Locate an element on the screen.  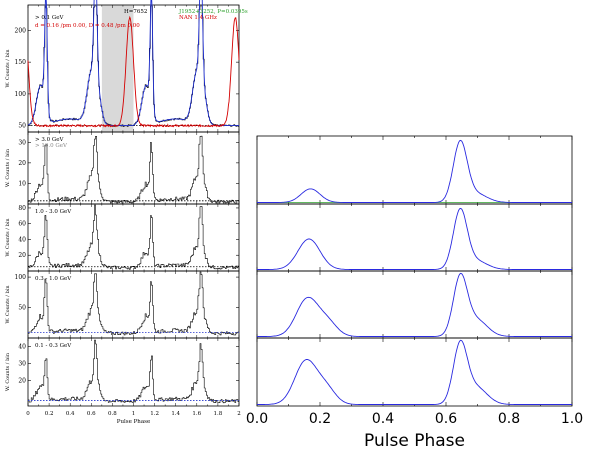
panel-annotation: d = 0.16 /pm 0.00, D = 0.48 /pm 0.00 is located at coordinates (87, 26).